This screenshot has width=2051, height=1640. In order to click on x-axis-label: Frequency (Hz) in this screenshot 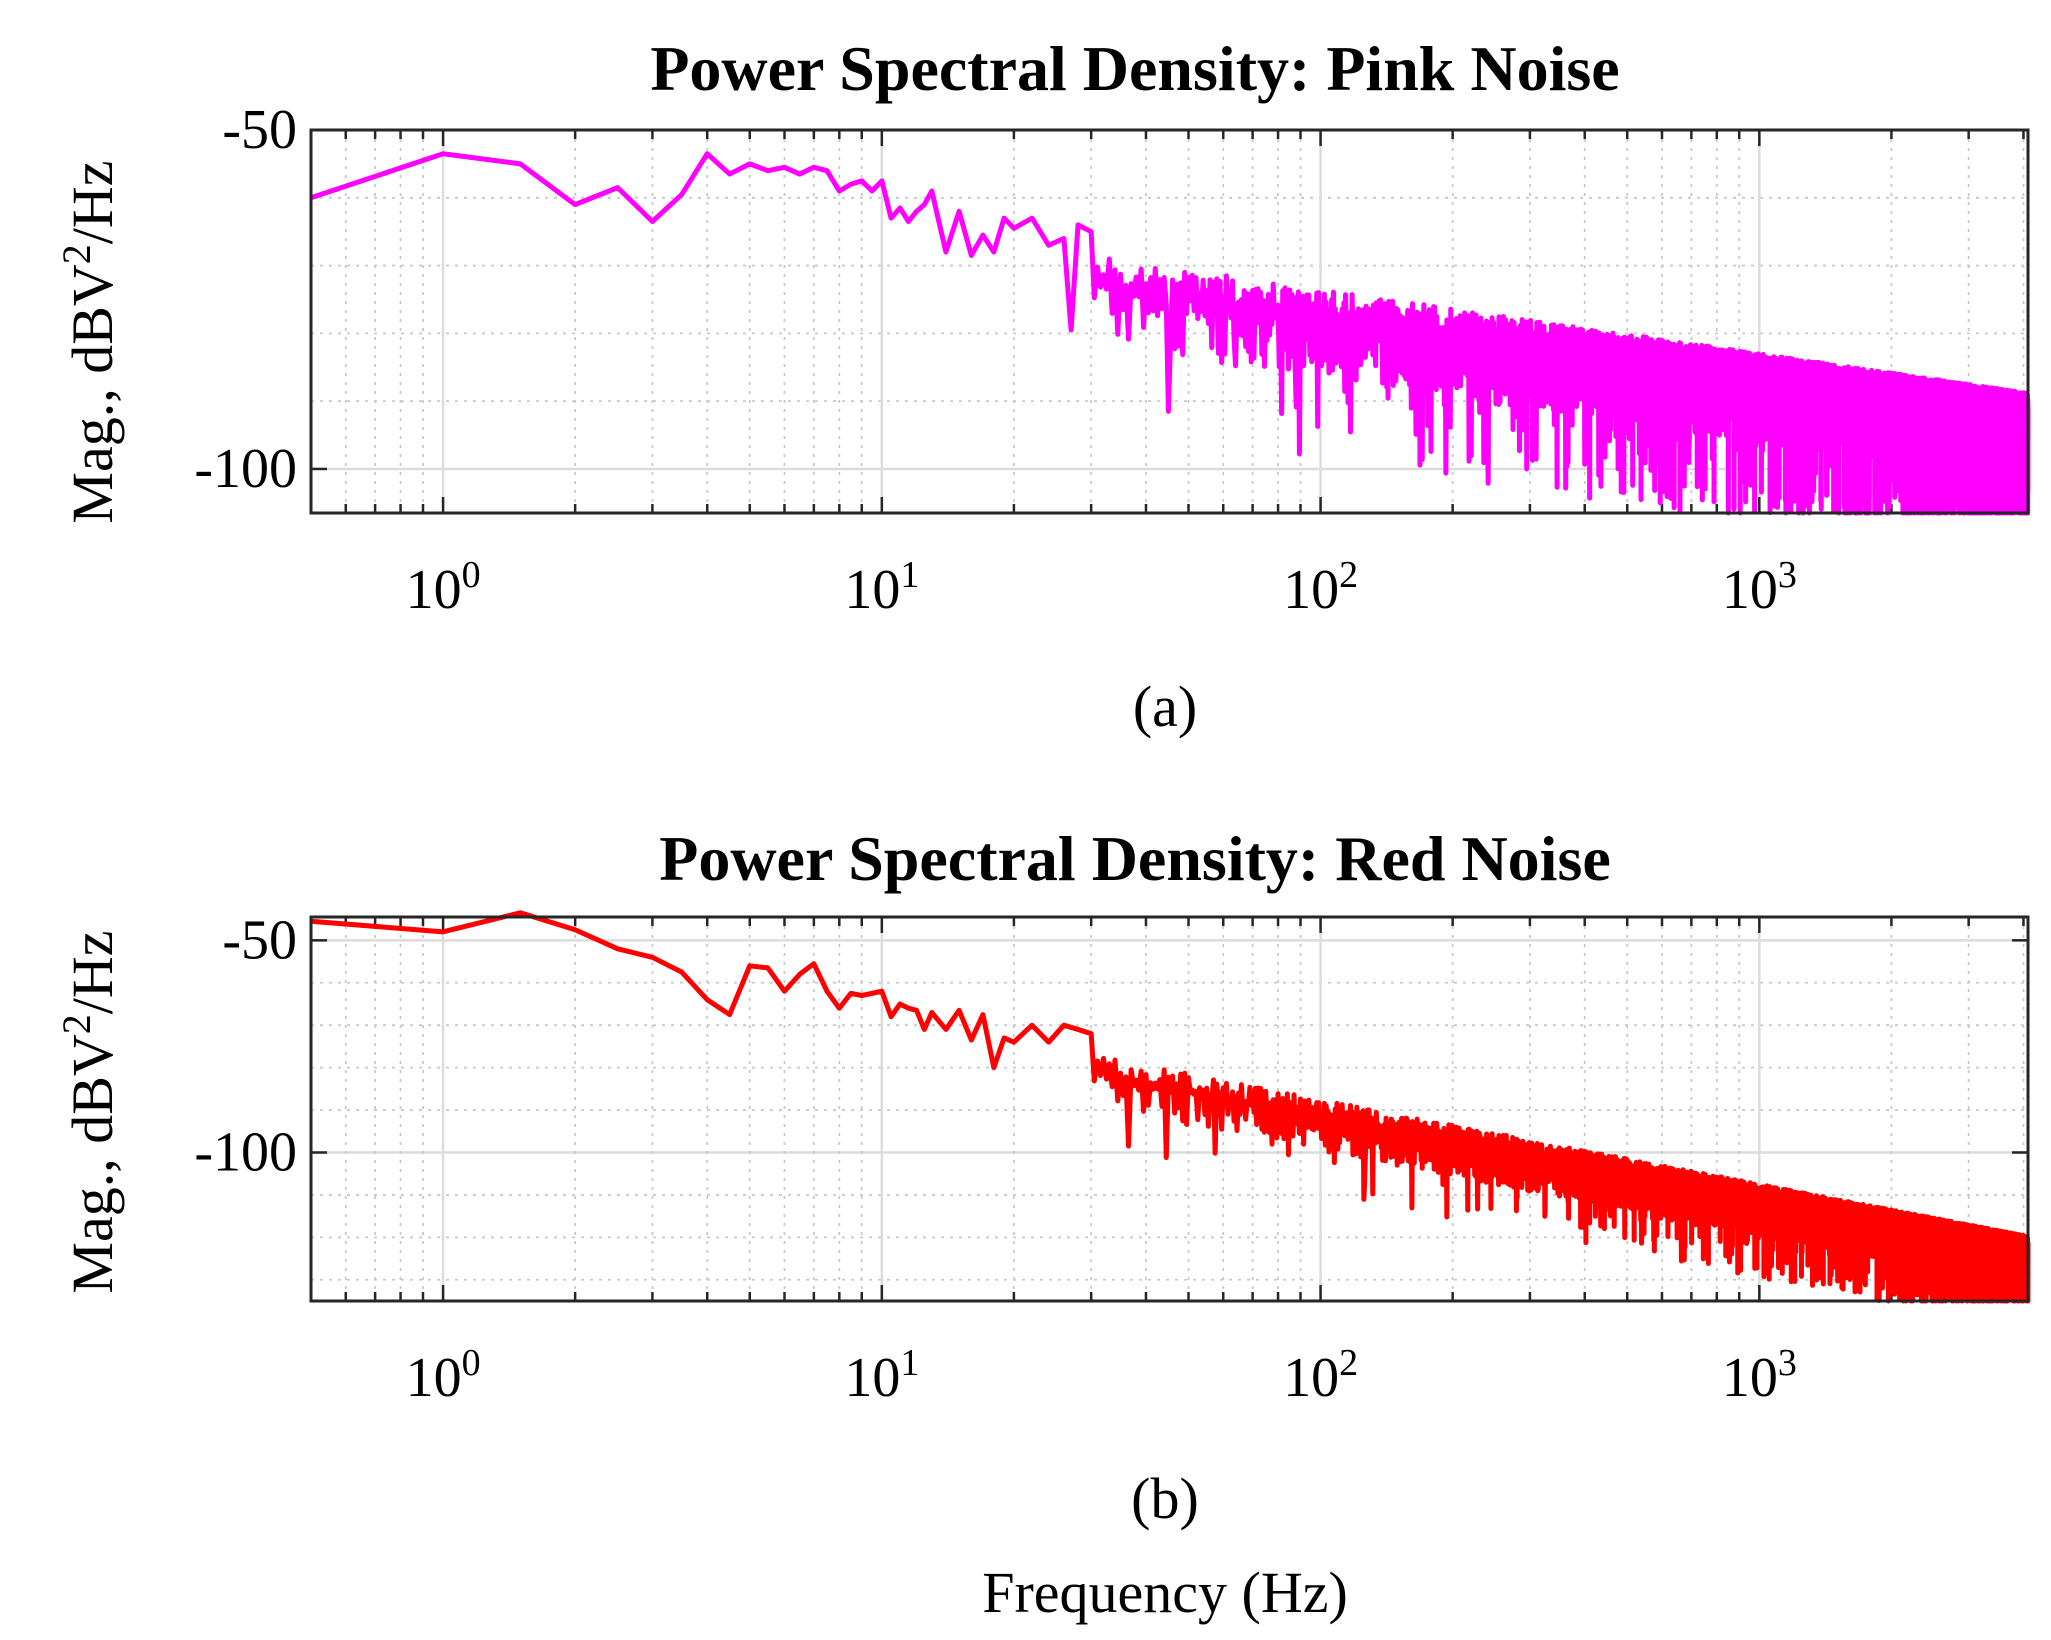, I will do `click(1165, 1592)`.